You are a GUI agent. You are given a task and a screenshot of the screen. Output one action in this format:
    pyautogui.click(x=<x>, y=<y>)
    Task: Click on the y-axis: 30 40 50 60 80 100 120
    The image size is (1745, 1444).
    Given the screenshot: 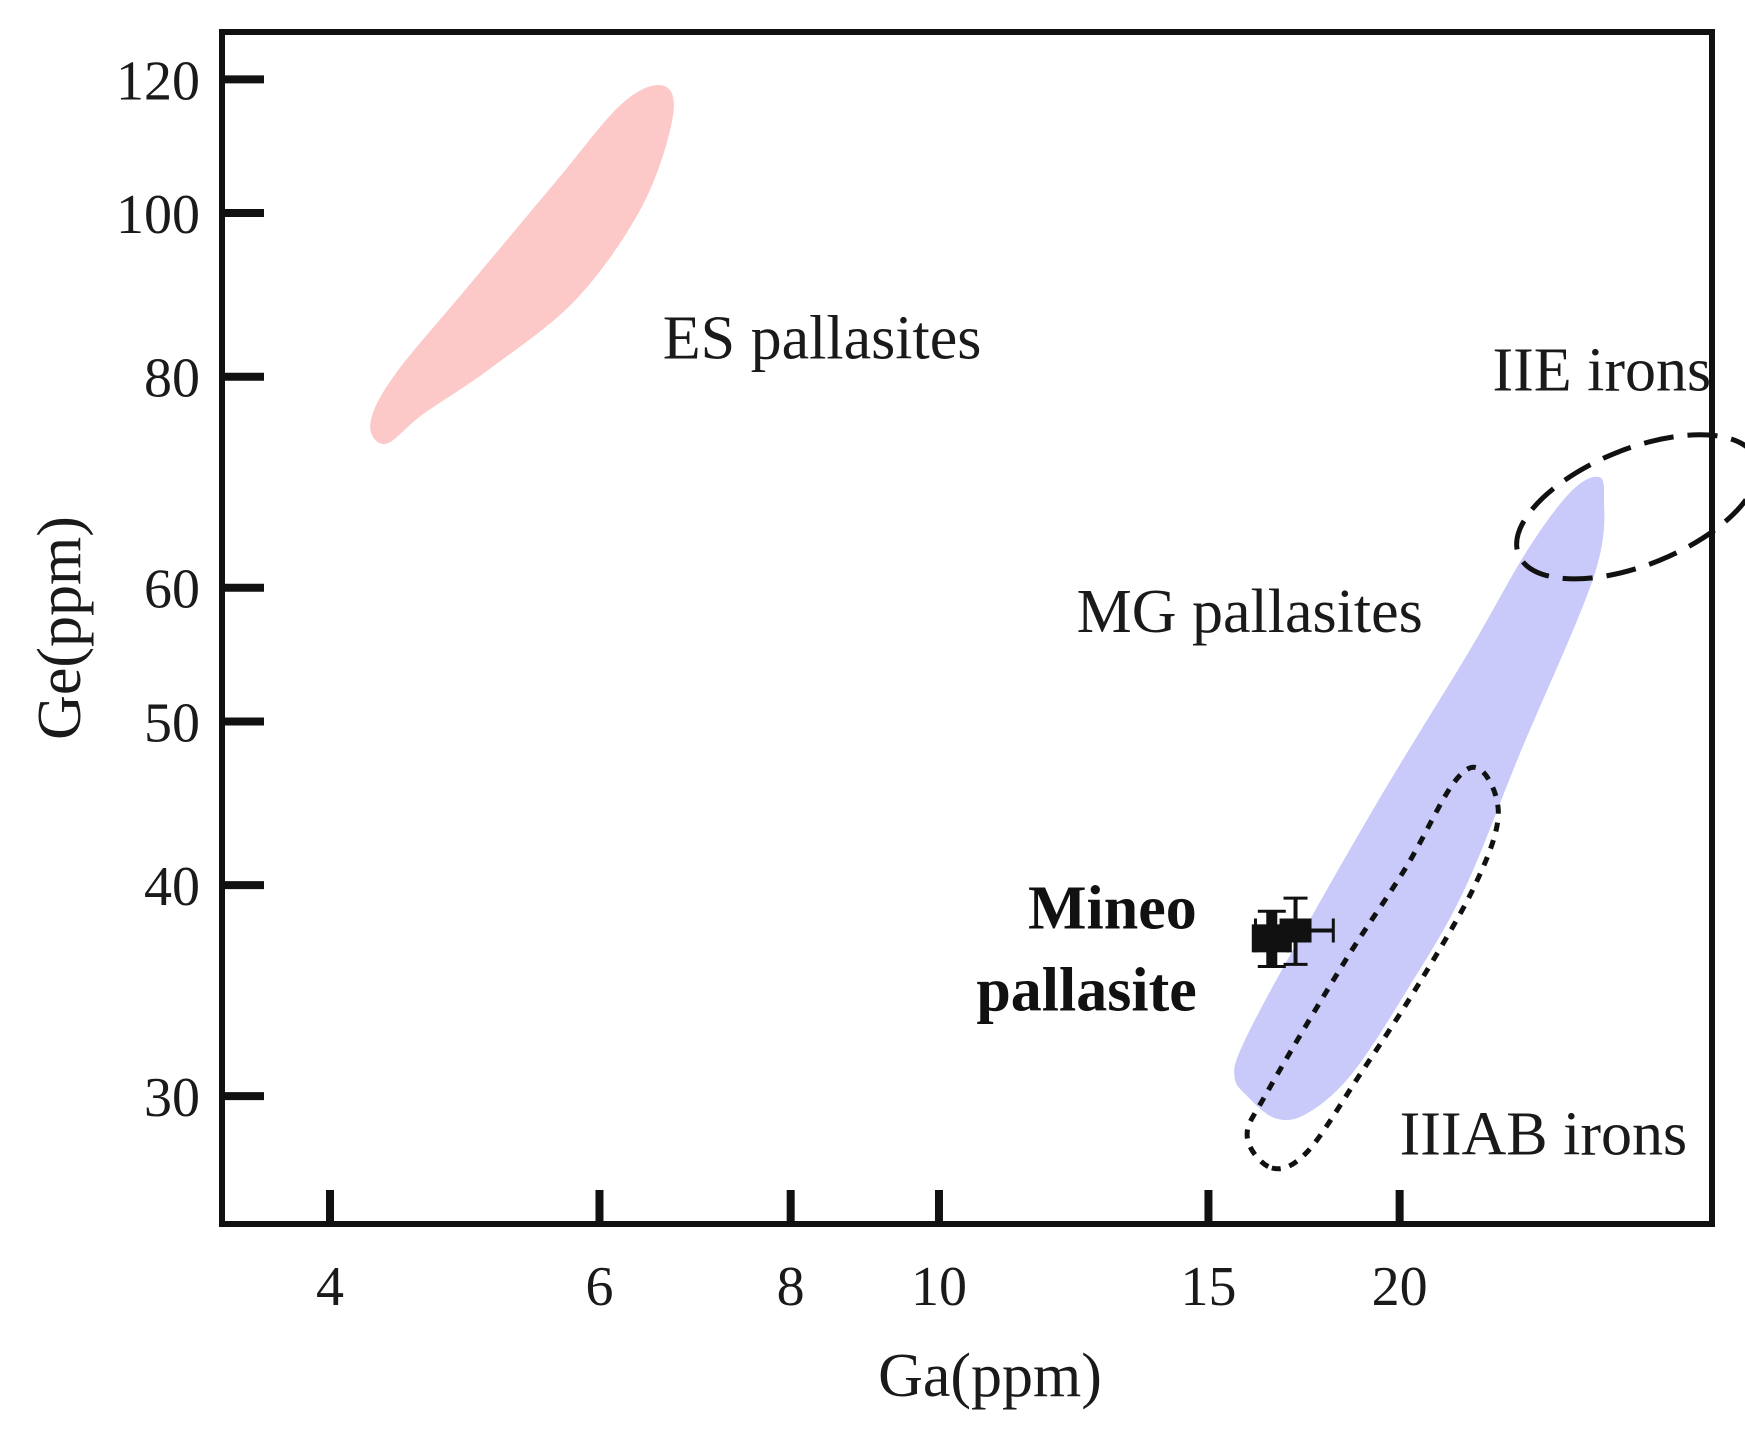 What is the action you would take?
    pyautogui.click(x=190, y=589)
    